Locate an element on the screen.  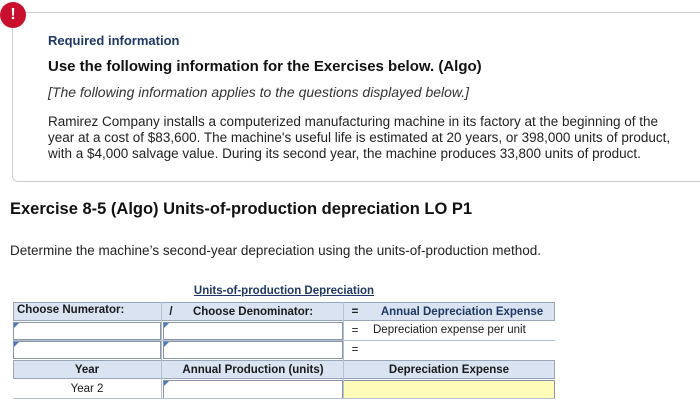
equals-symbol-2: = is located at coordinates (355, 350).